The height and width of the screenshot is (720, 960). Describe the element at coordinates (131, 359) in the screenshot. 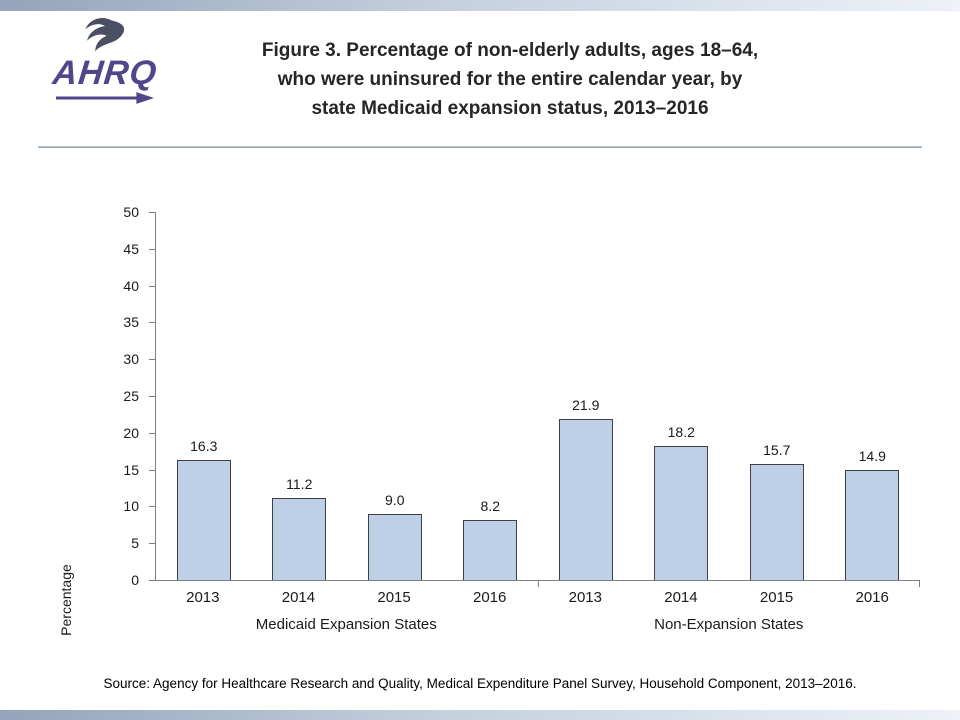

I see `y-tick-label: 30` at that location.